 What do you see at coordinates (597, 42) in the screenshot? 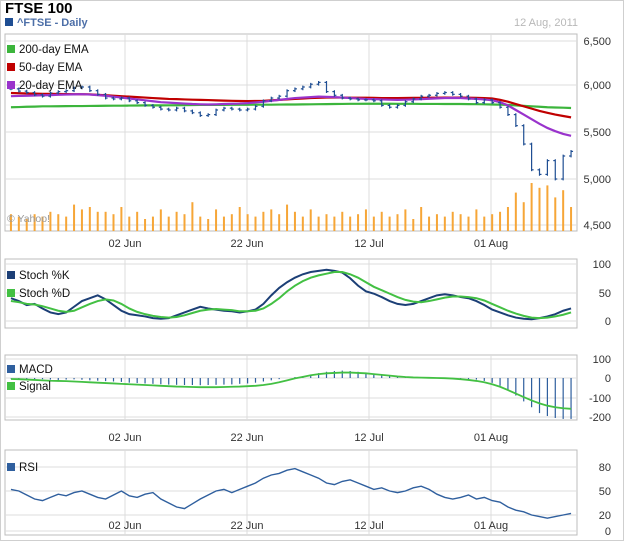
I see `y-tick-label: 6,500` at bounding box center [597, 42].